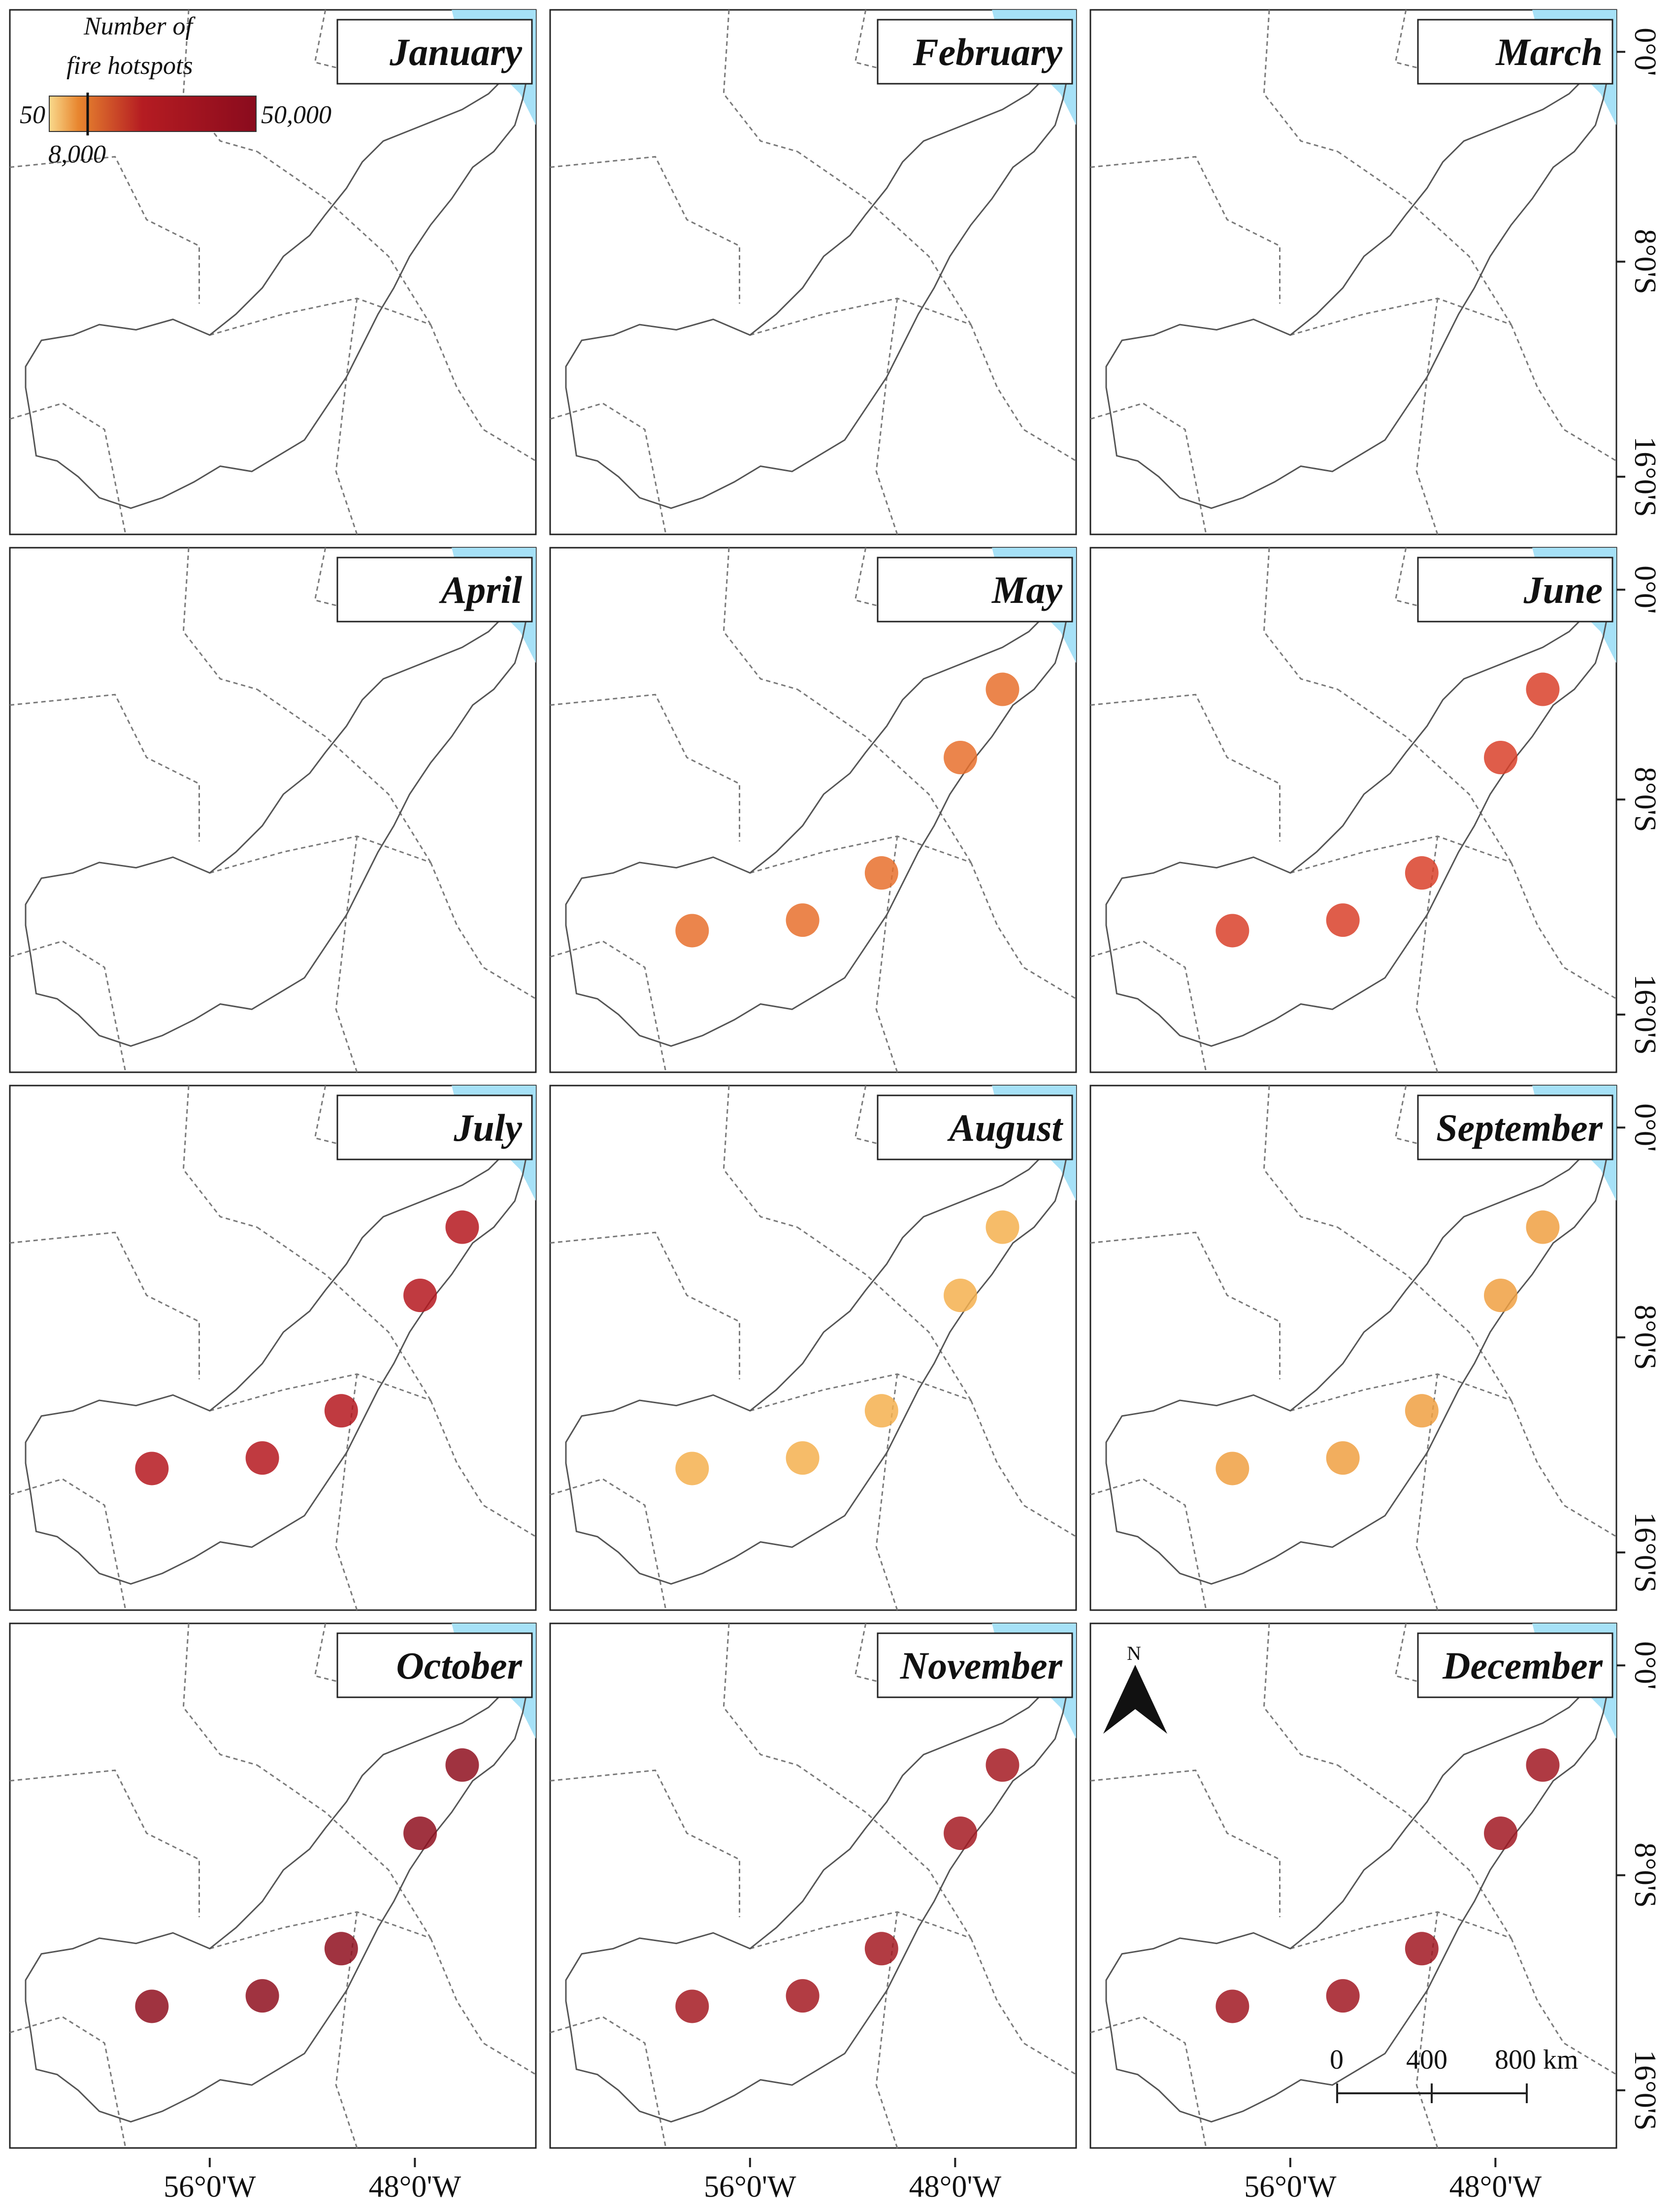 The image size is (1676, 2212). I want to click on scale-label-400: 400, so click(1426, 2060).